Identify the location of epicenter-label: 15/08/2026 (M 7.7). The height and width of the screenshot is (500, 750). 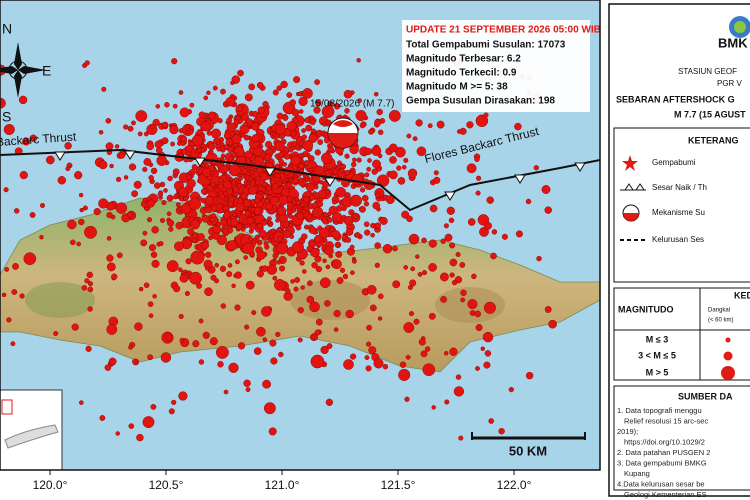
(352, 104).